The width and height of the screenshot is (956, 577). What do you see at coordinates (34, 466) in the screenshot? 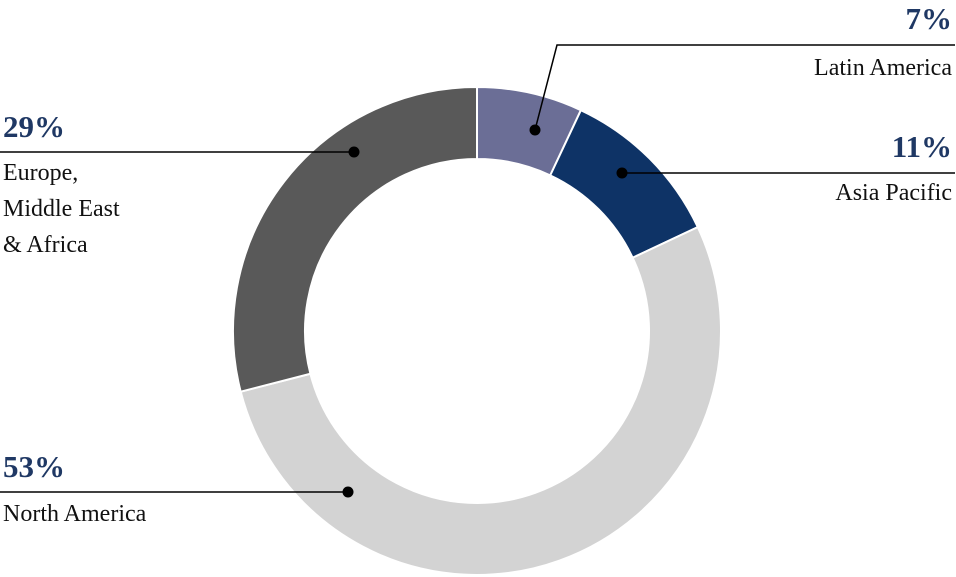
I see `value-label-north-america: 53%` at bounding box center [34, 466].